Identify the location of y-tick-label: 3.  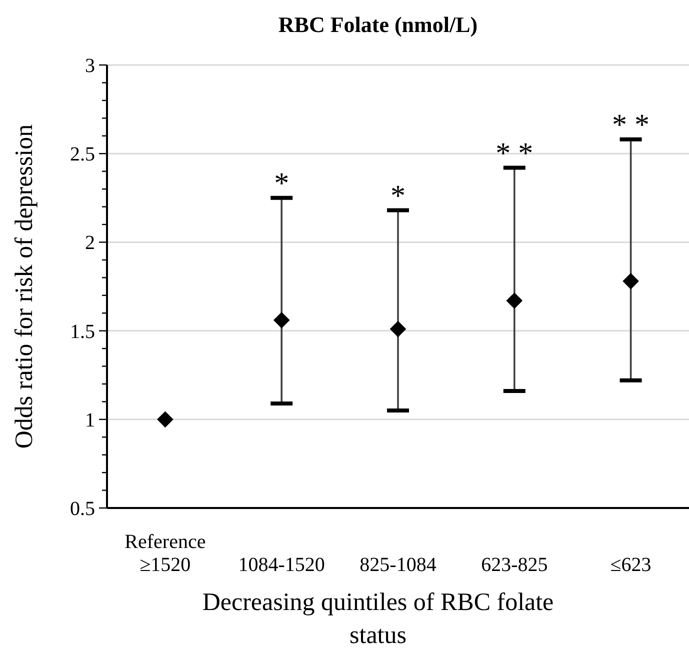
(90, 66).